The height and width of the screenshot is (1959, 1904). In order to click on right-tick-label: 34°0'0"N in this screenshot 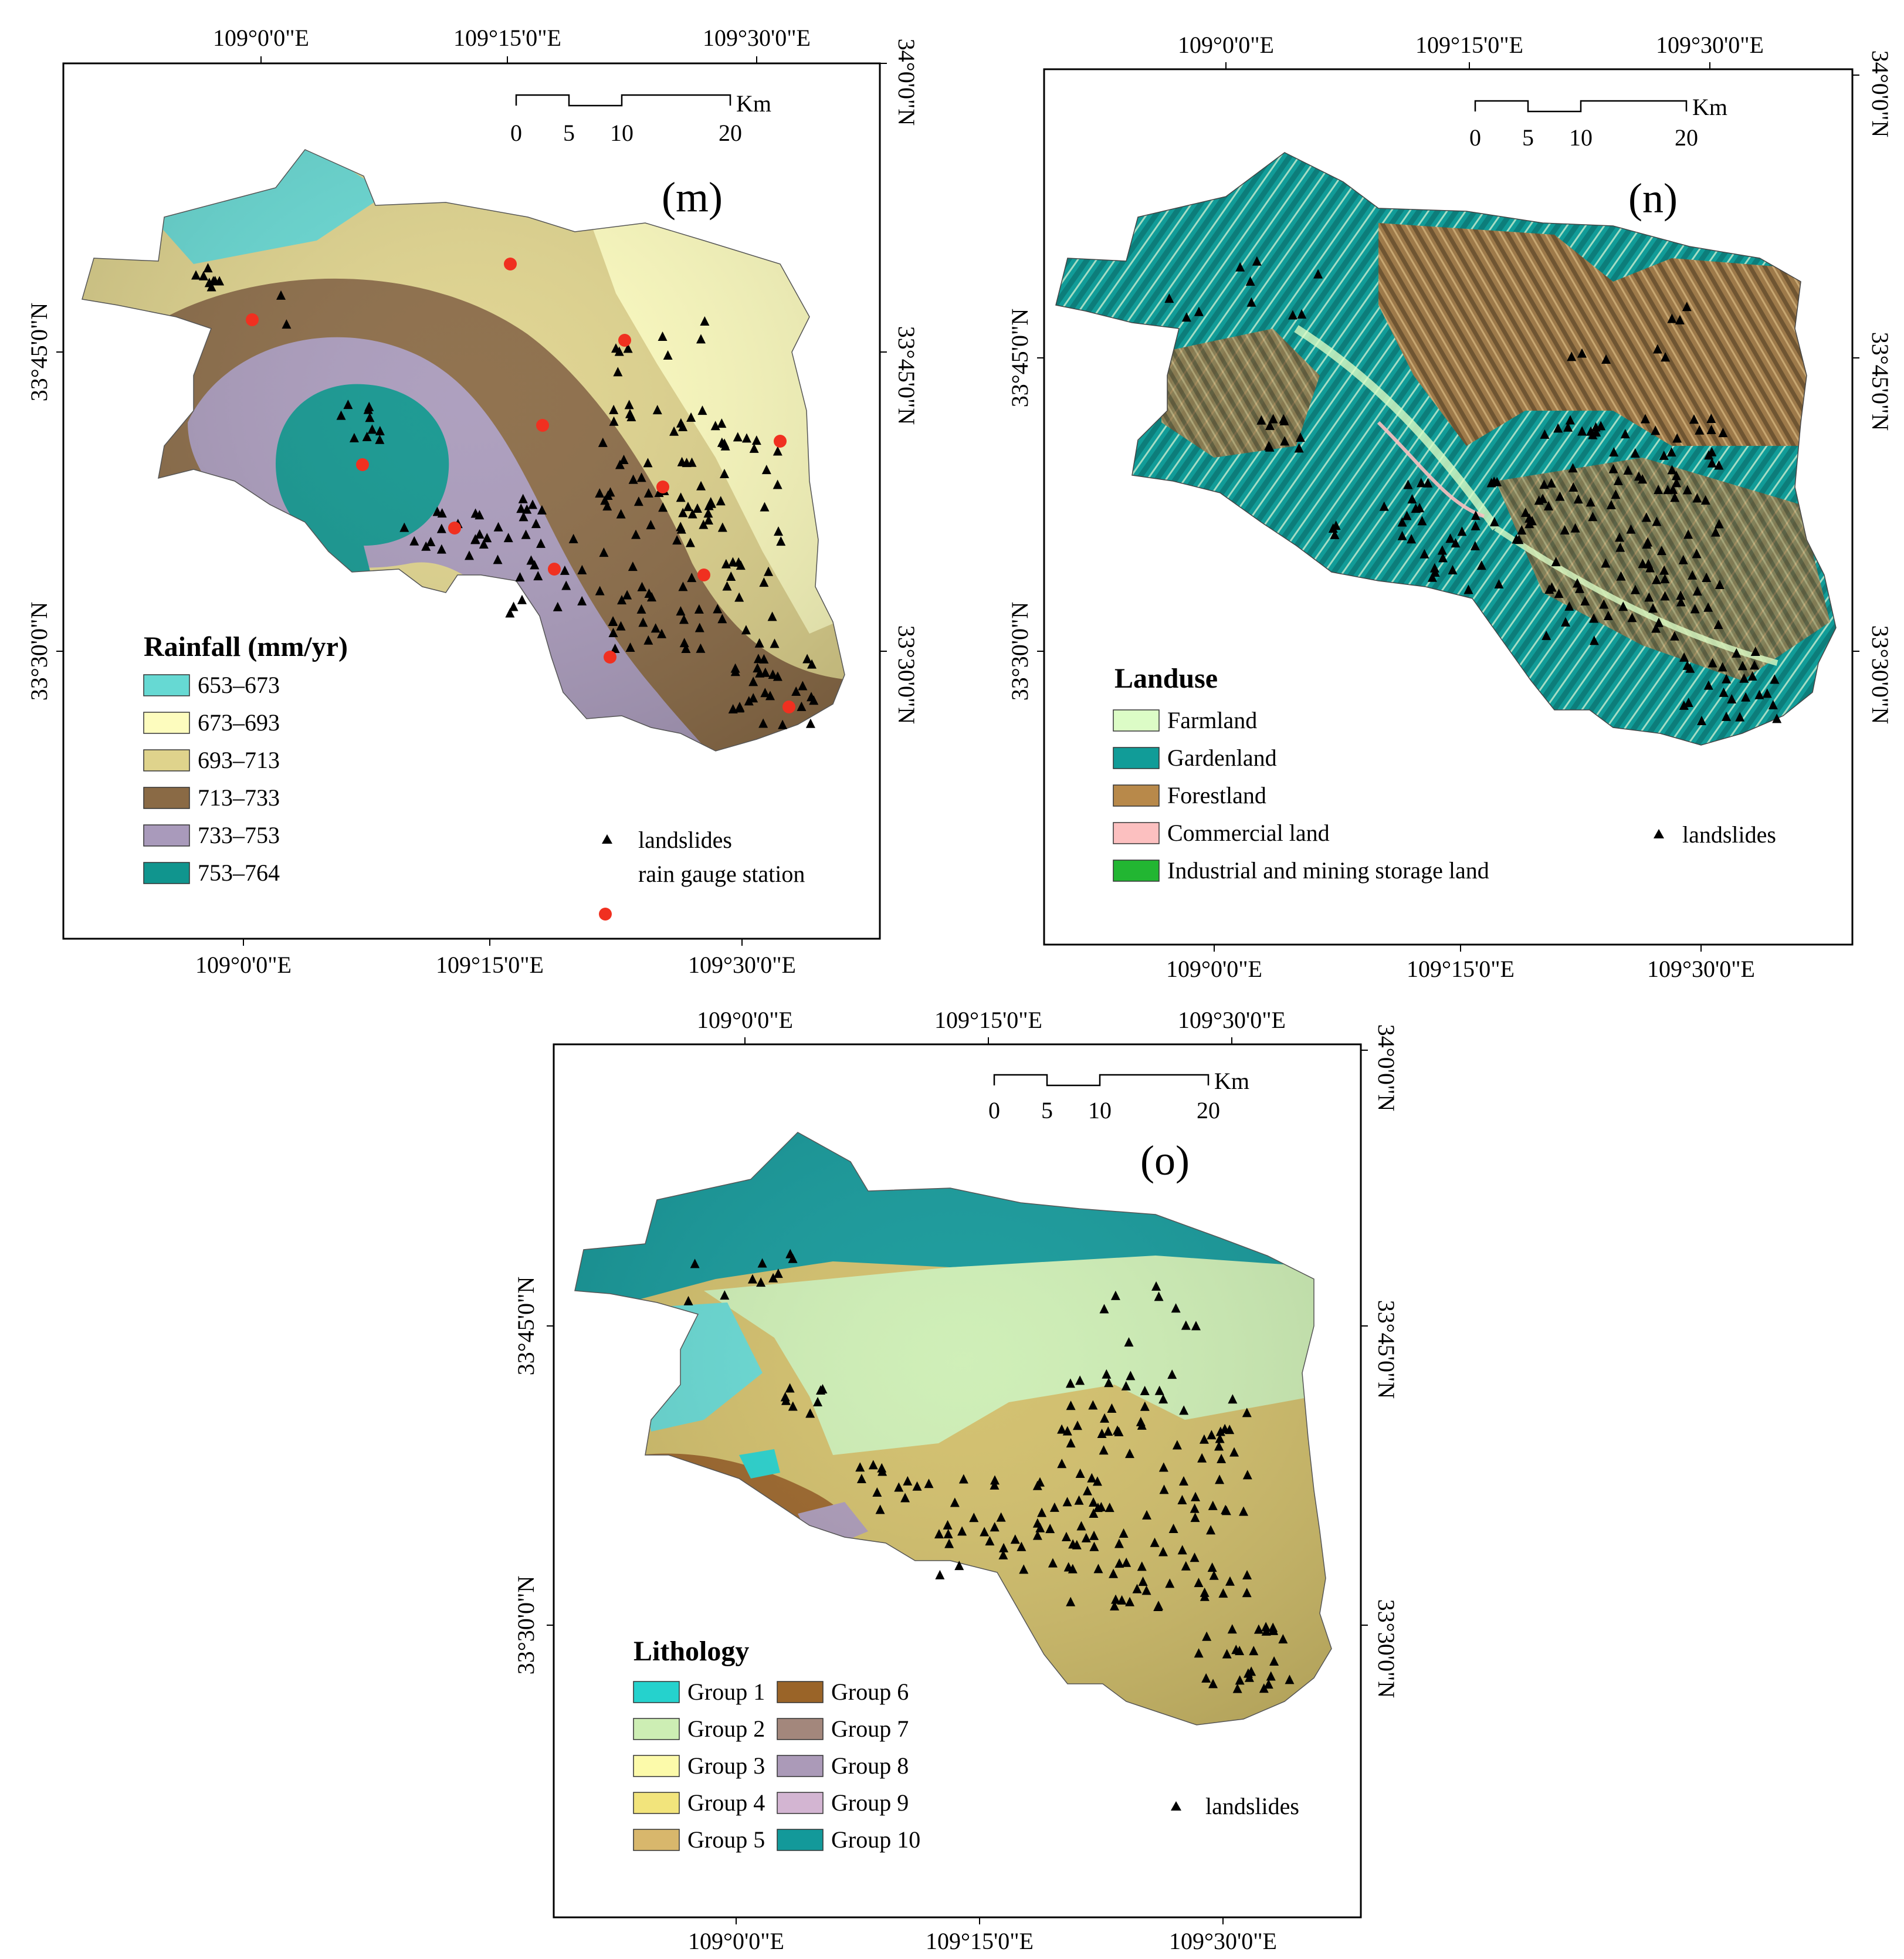, I will do `click(1385, 1067)`.